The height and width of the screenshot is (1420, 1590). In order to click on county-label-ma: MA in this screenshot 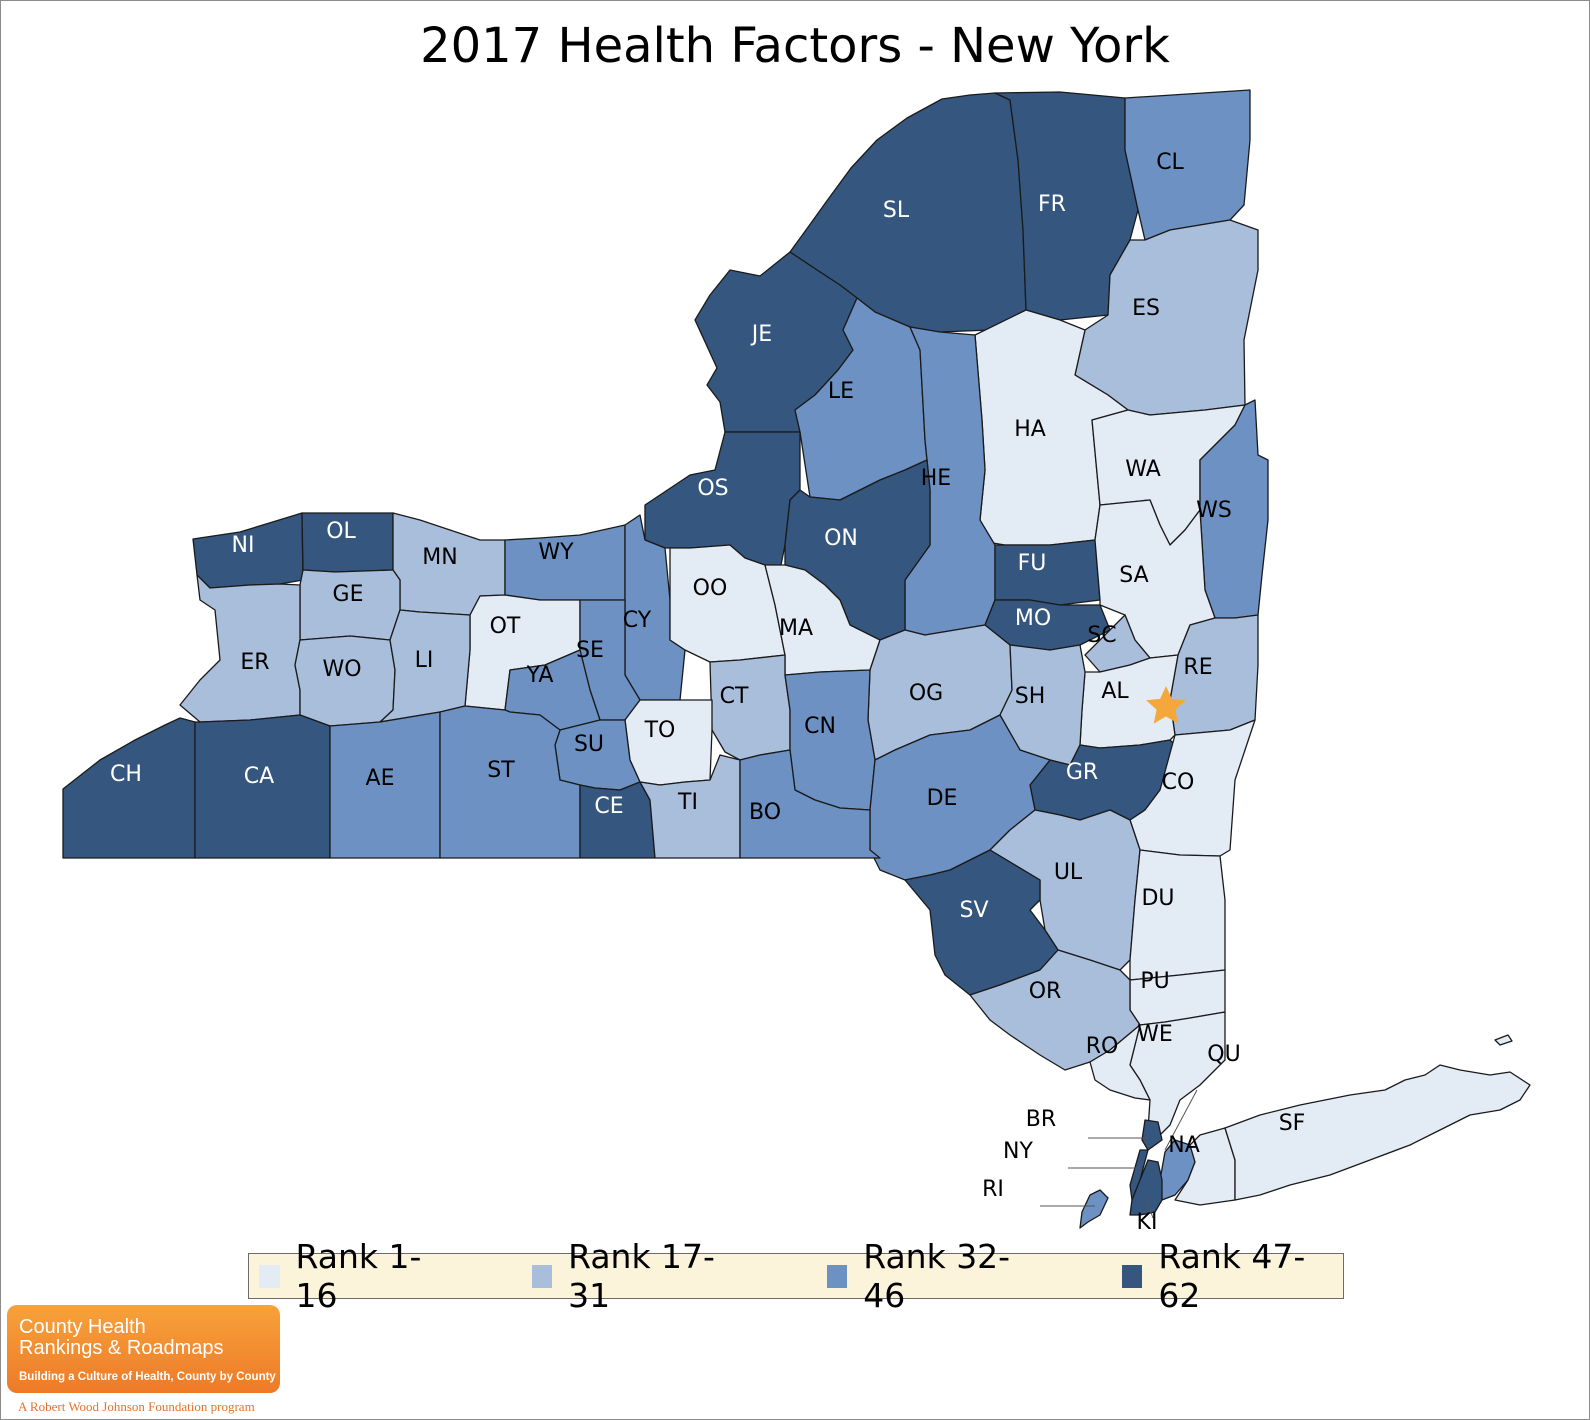, I will do `click(796, 628)`.